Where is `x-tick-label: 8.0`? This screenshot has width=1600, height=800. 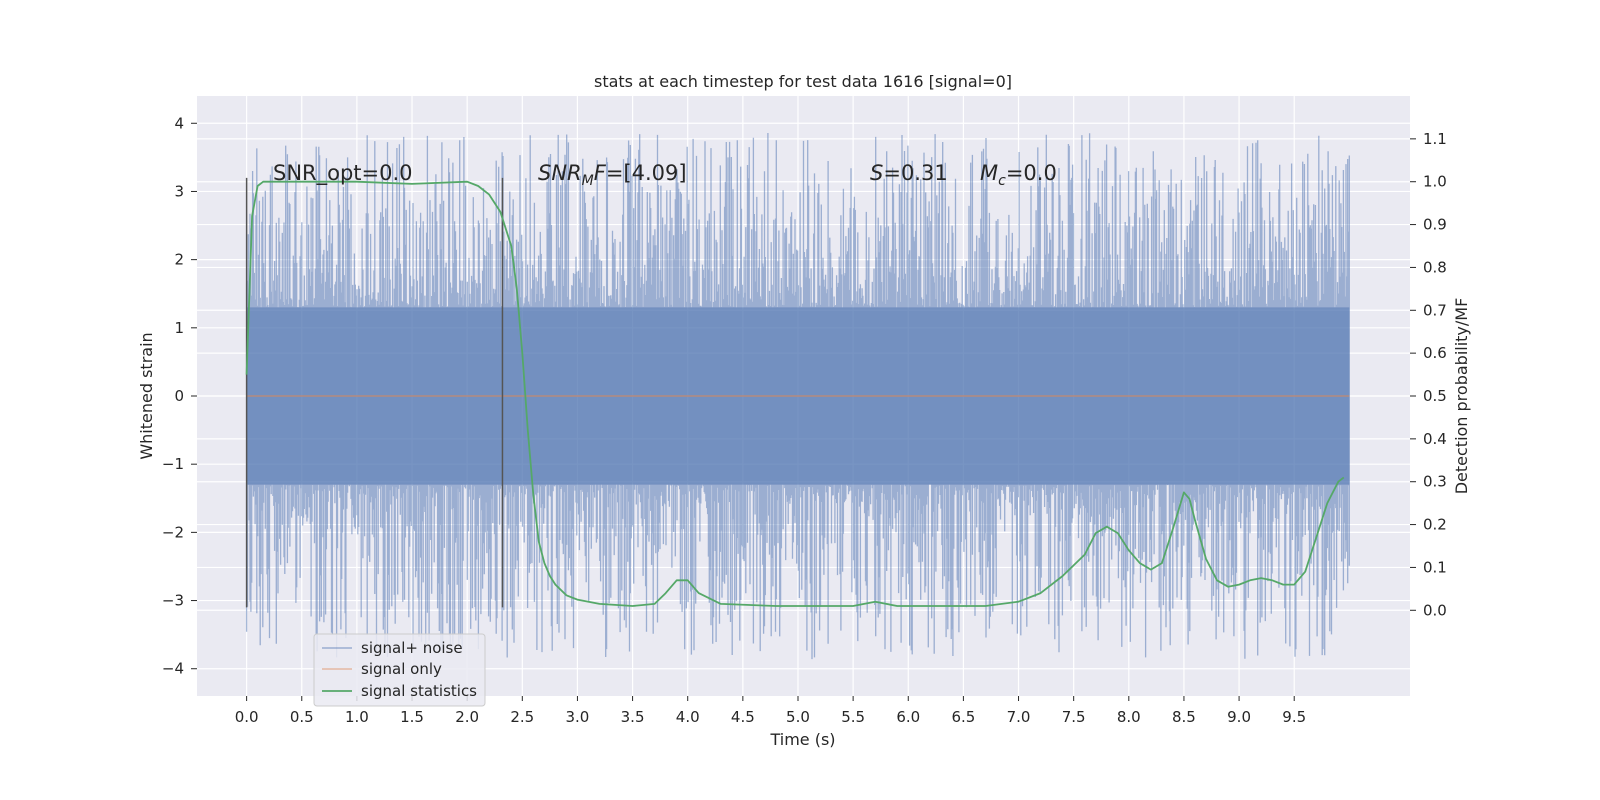 x-tick-label: 8.0 is located at coordinates (1129, 717).